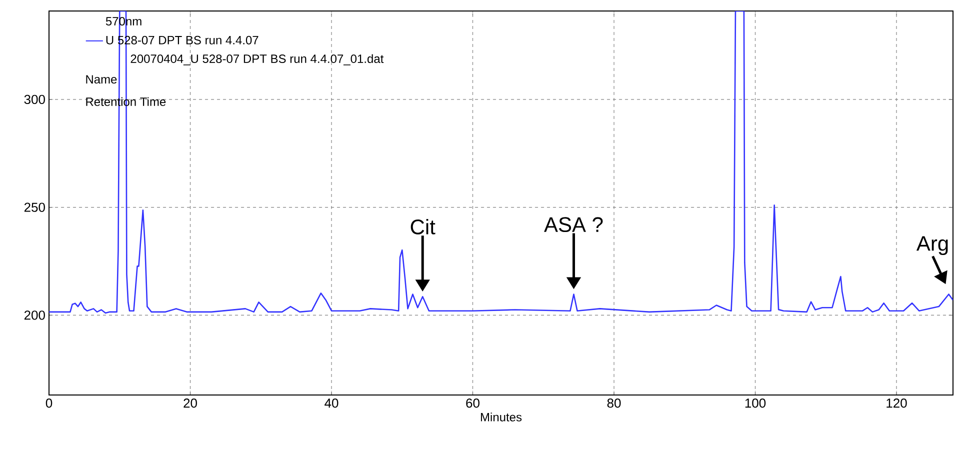  Describe the element at coordinates (614, 403) in the screenshot. I see `x-tick-label: 80` at that location.